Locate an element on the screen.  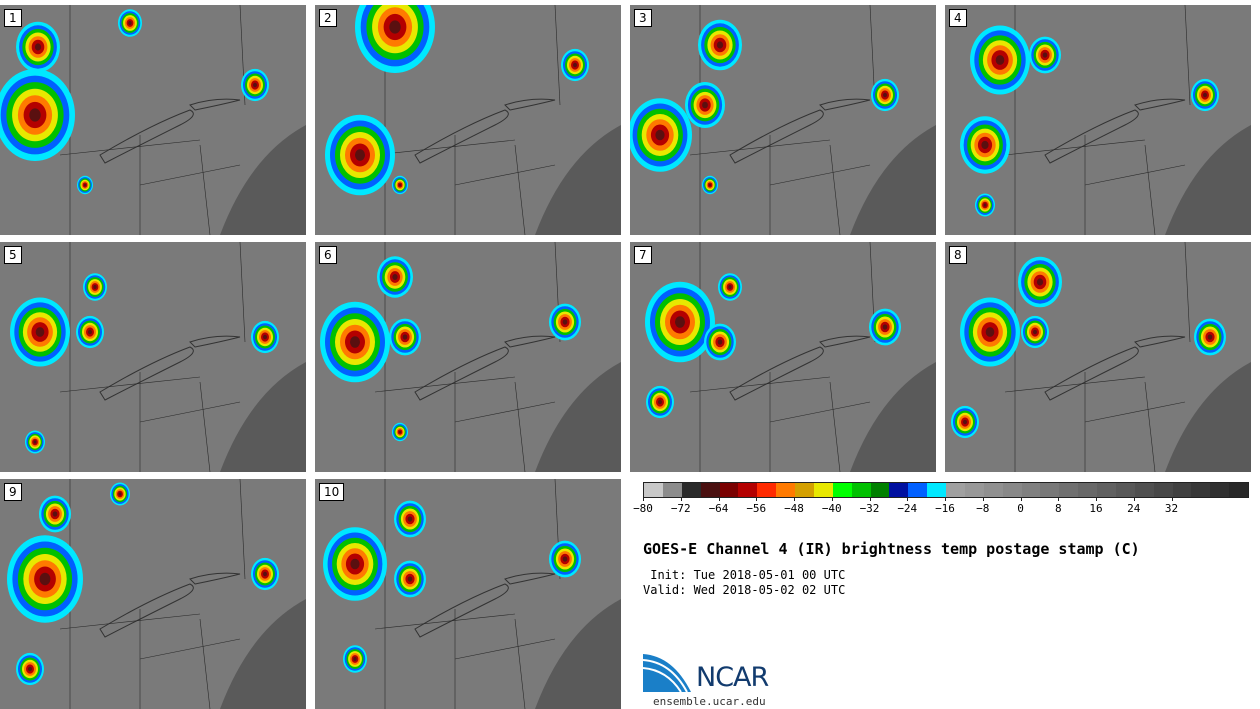
colorbar-tick-label: 32 is located at coordinates (1171, 508).